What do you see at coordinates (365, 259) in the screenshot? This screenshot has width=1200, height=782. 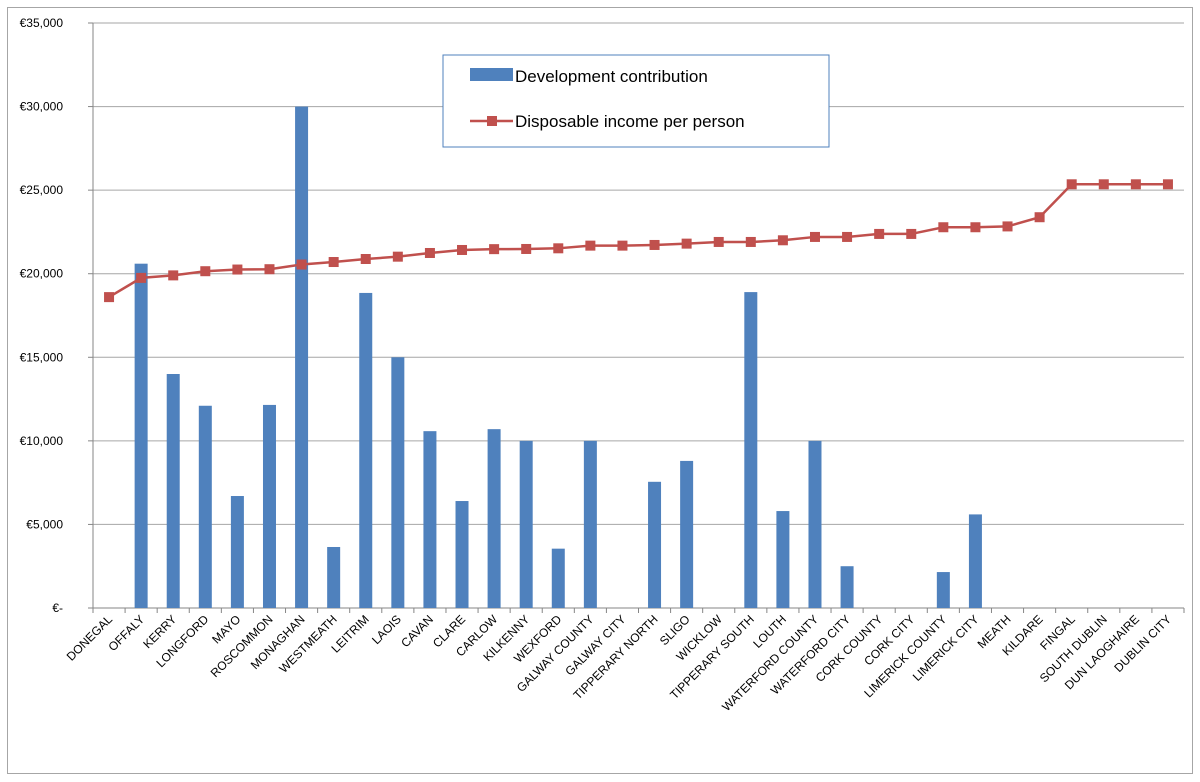 I see `income-marker-leitrim` at bounding box center [365, 259].